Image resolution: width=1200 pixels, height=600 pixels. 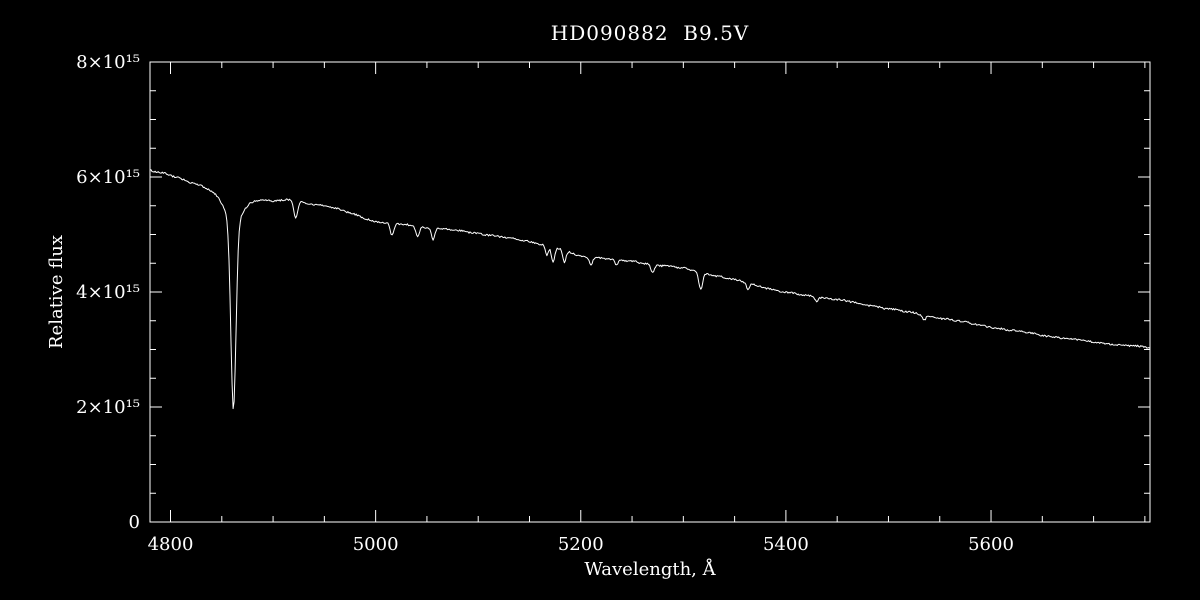 I want to click on y-tick-label: 6×10¹⁵, so click(x=108, y=177).